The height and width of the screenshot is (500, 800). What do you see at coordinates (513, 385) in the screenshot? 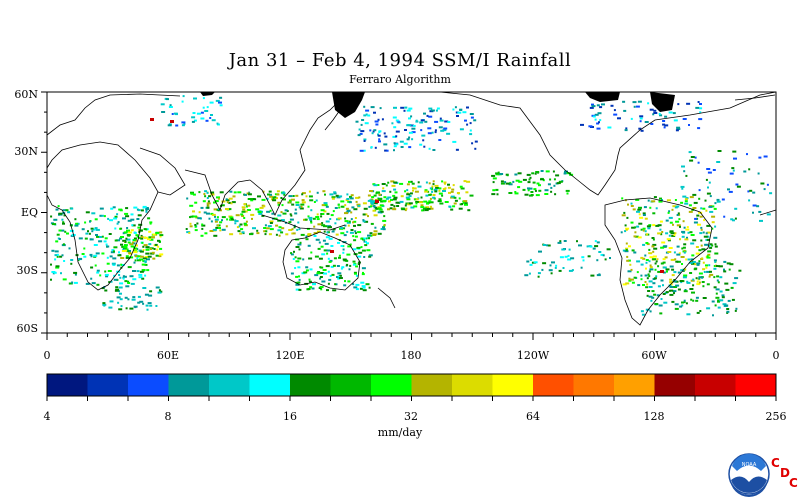
I see `colorbar-swatch` at bounding box center [513, 385].